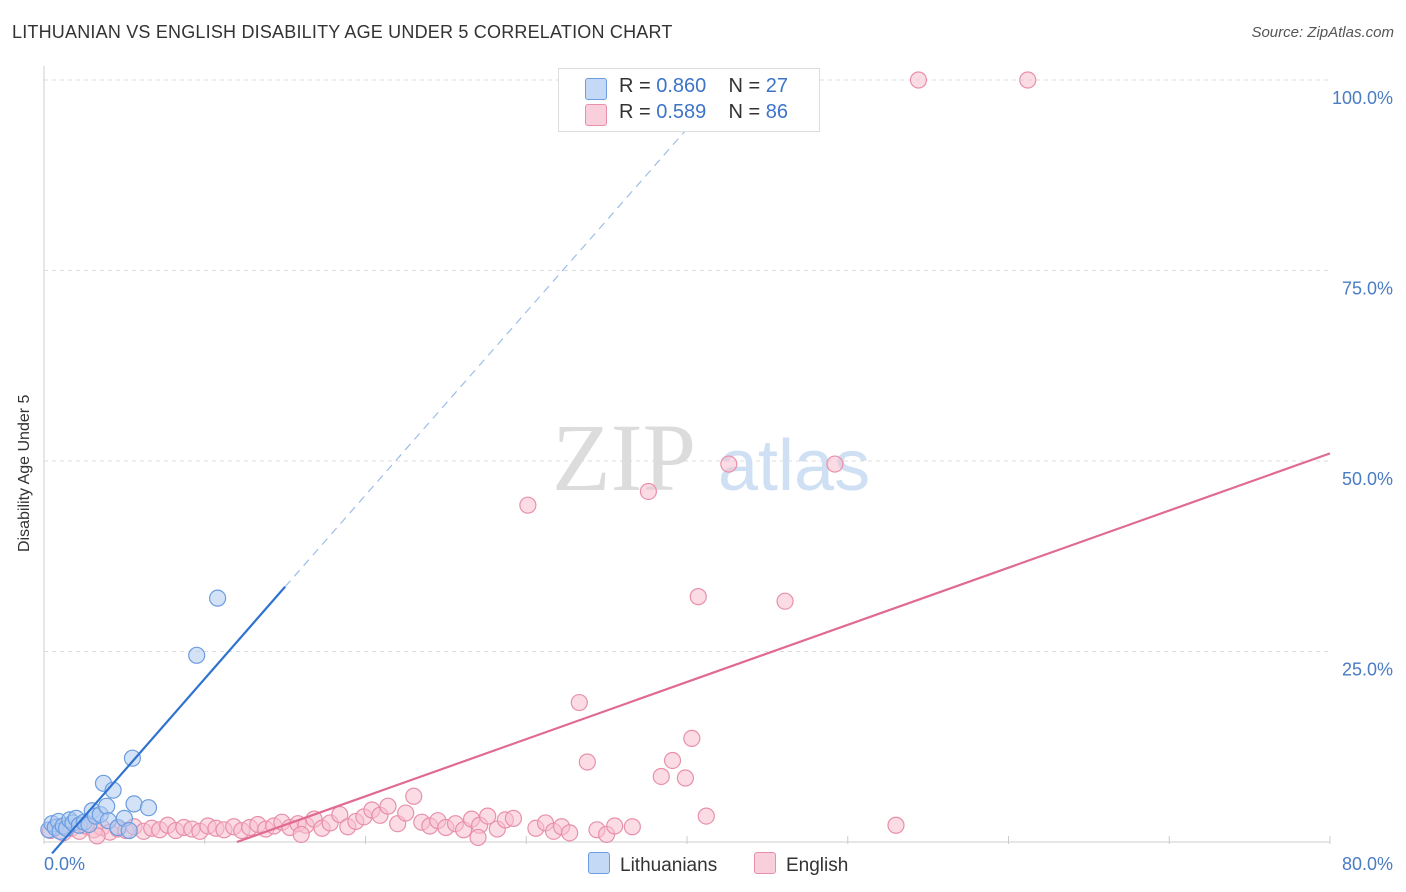 The image size is (1406, 892). I want to click on watermark-atlas: atlas, so click(794, 466).